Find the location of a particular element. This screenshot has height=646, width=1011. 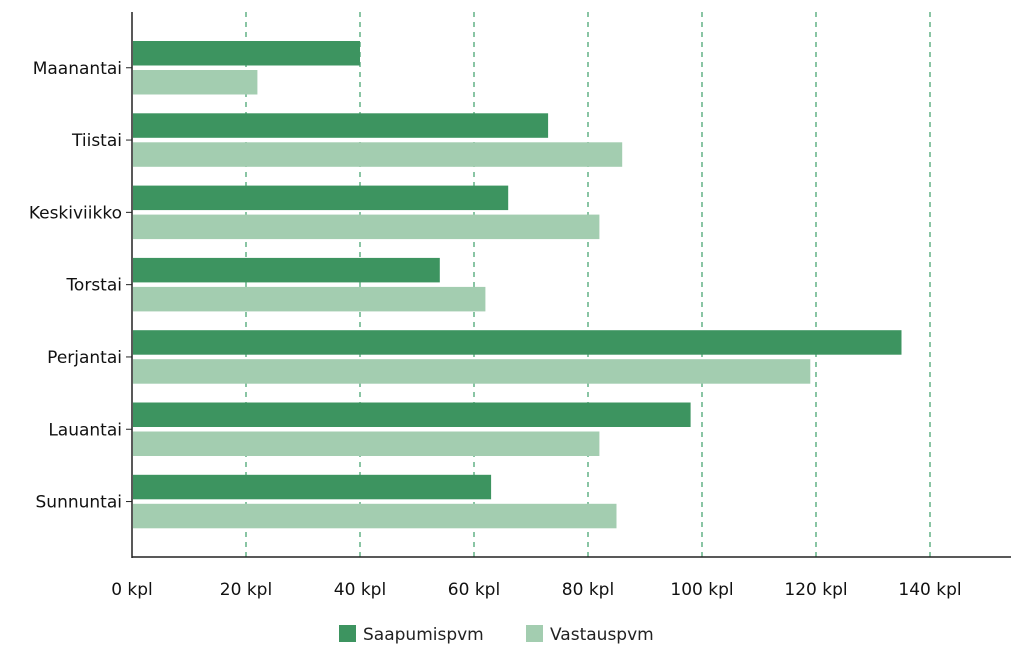

category-label: Tiistai is located at coordinates (96, 141).